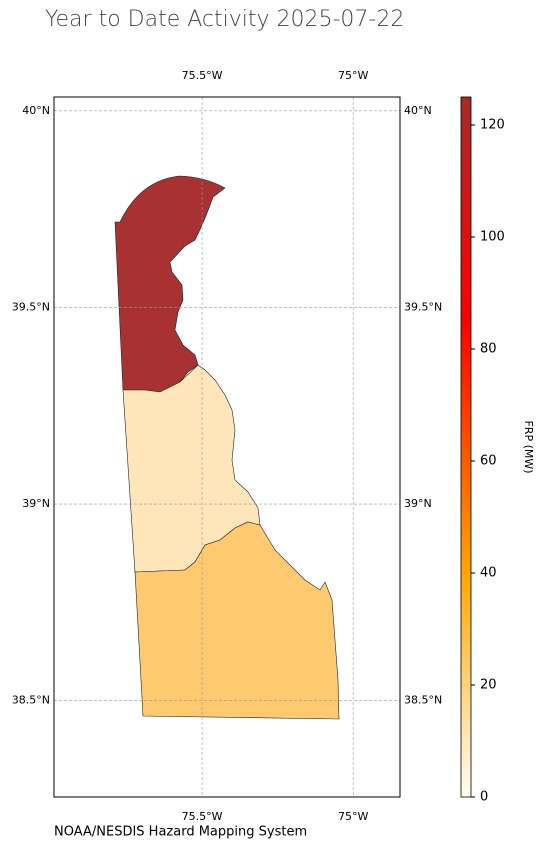 This screenshot has height=853, width=544. Describe the element at coordinates (488, 461) in the screenshot. I see `colorbar-tick-label: 60` at that location.